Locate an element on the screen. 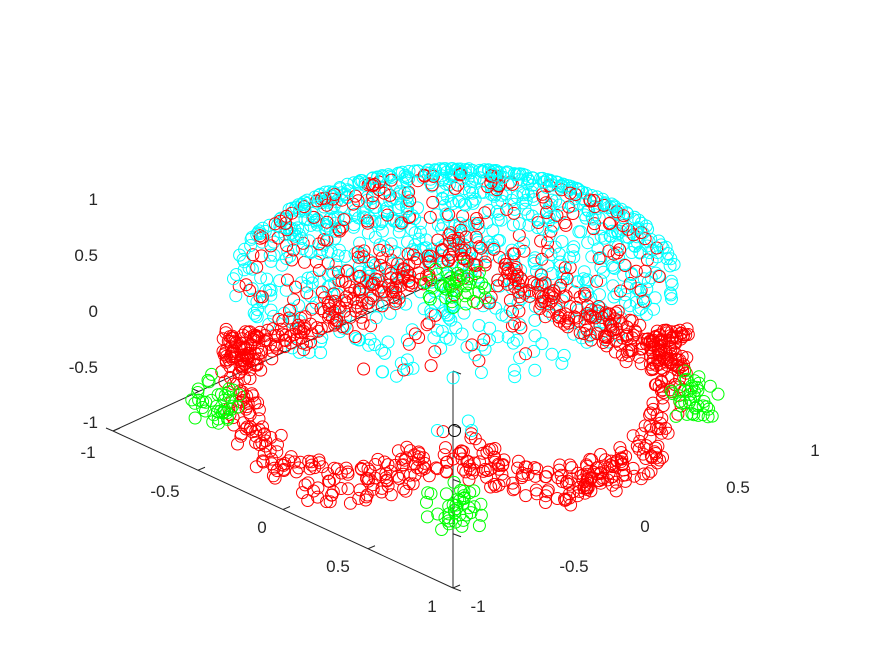  y-tick-label: 0.5 is located at coordinates (738, 487).